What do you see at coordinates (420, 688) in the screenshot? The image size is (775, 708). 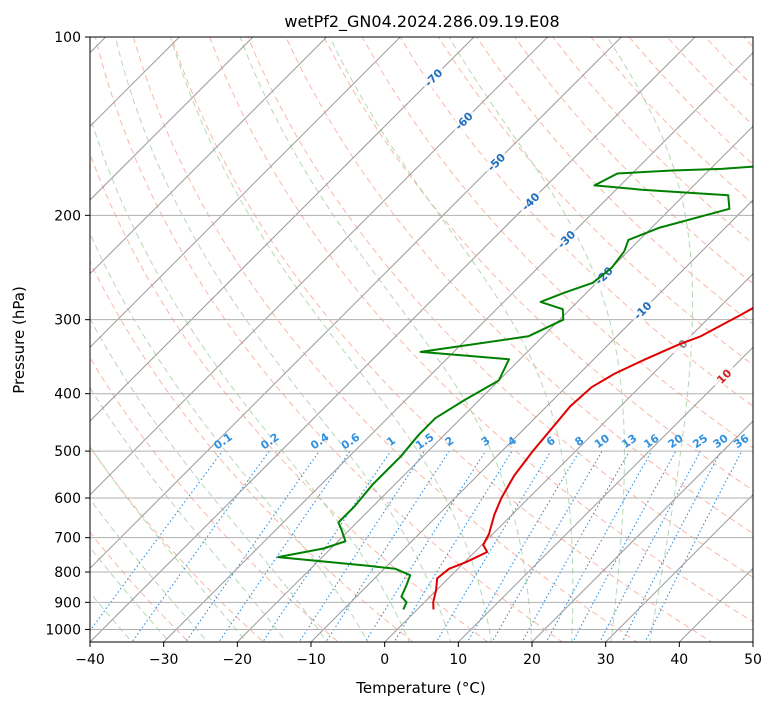 I see `x-axis-title: Temperature (°C)` at bounding box center [420, 688].